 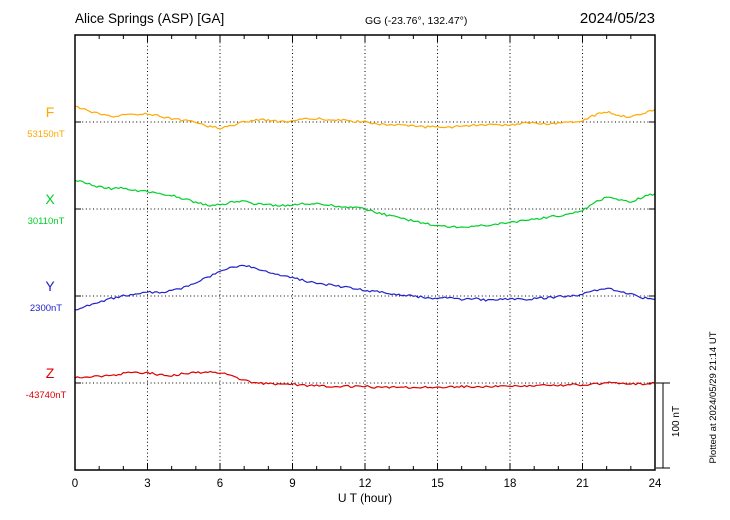 I want to click on trace-Y, so click(x=365, y=287).